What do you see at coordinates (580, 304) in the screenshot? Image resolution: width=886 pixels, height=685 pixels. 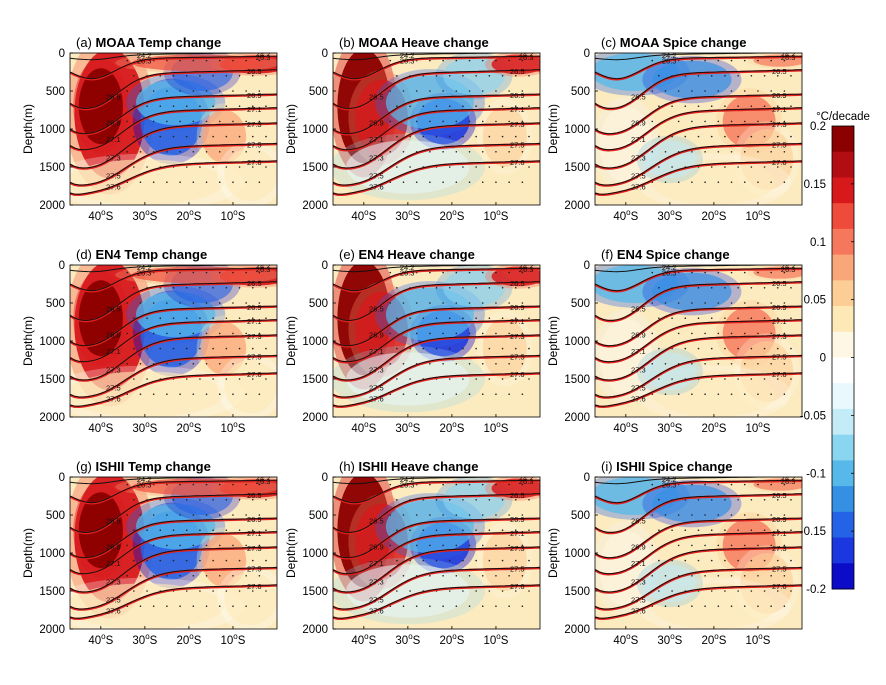 I see `y-tick-label: 500` at bounding box center [580, 304].